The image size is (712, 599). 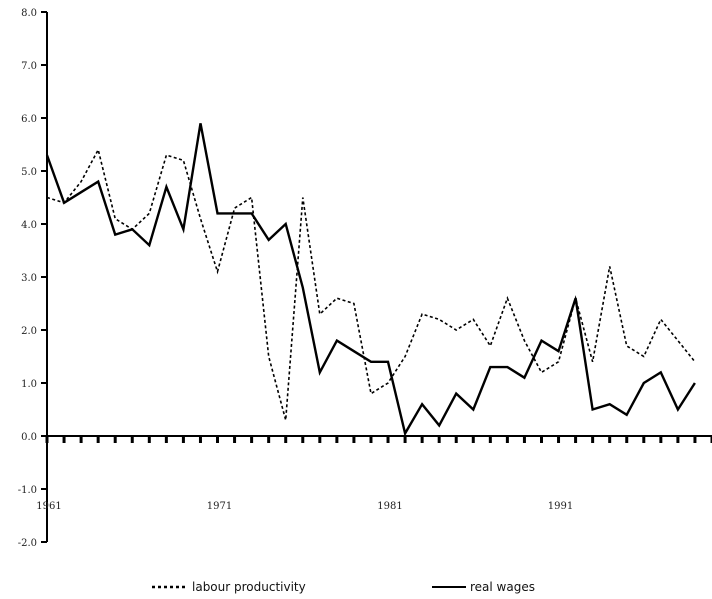 What do you see at coordinates (27, 543) in the screenshot?
I see `y-tick-label: -2.0` at bounding box center [27, 543].